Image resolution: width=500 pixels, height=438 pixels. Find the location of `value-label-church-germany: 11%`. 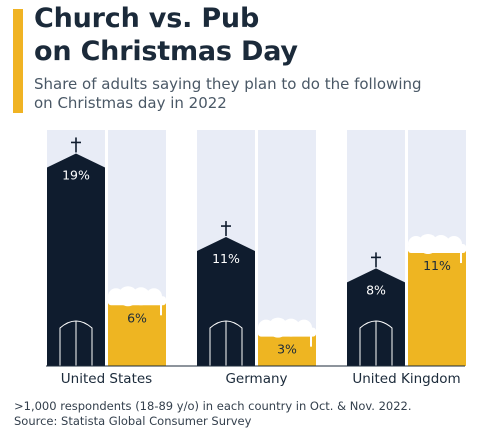

value-label-church-germany: 11% is located at coordinates (226, 258).